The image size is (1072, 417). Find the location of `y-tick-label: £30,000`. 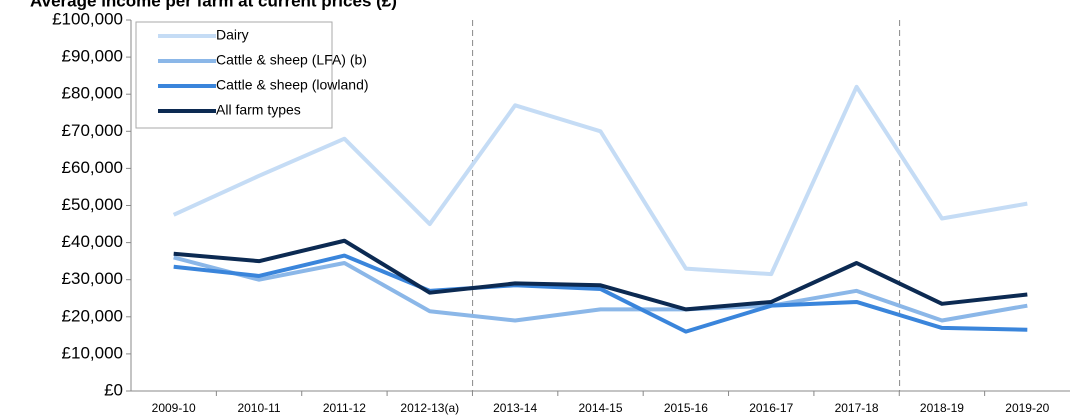

y-tick-label: £30,000 is located at coordinates (92, 278).